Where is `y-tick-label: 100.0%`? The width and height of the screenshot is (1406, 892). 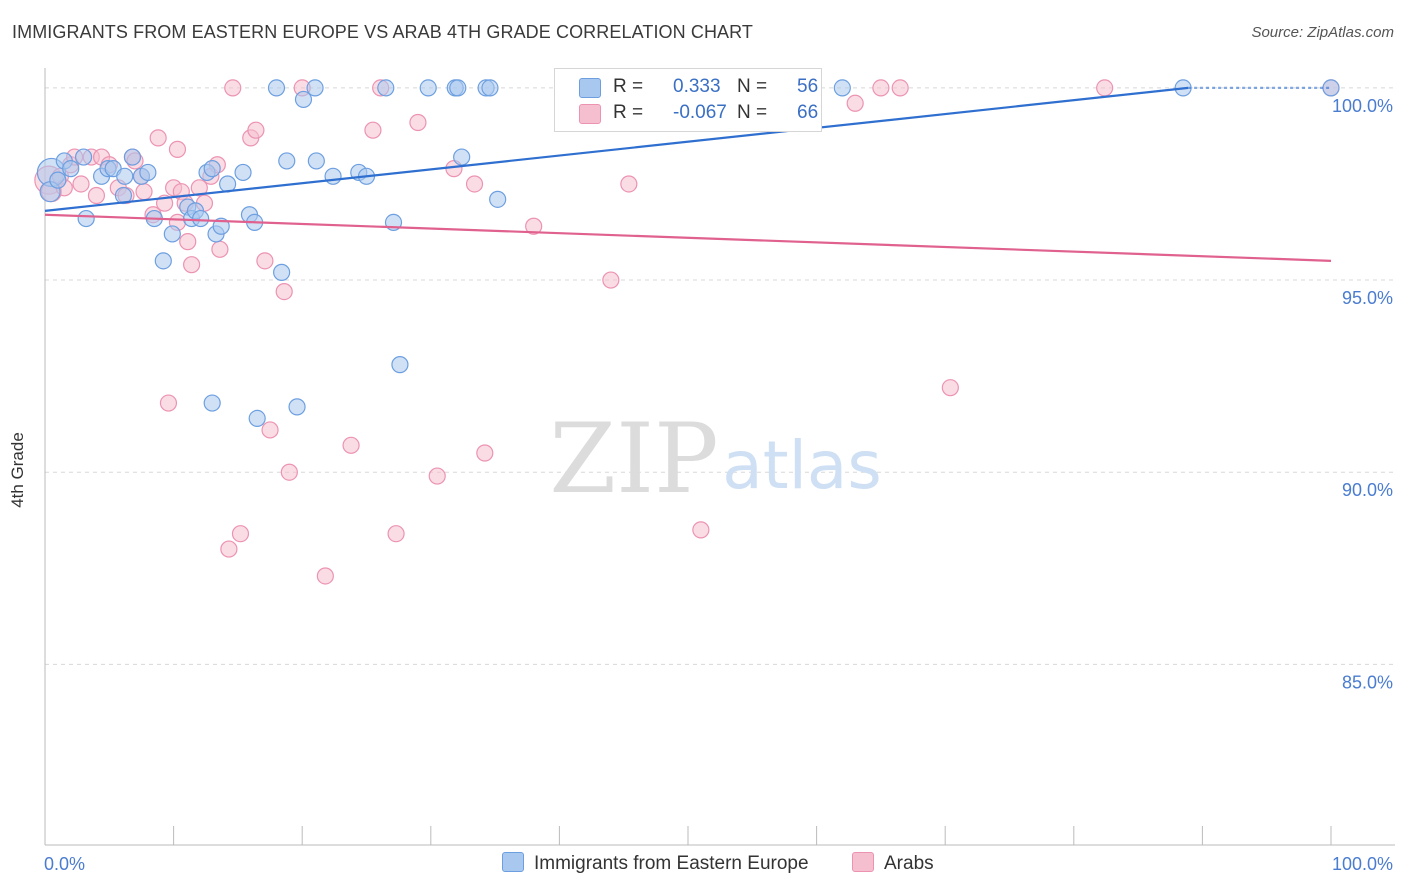 y-tick-label: 100.0% is located at coordinates (1362, 106).